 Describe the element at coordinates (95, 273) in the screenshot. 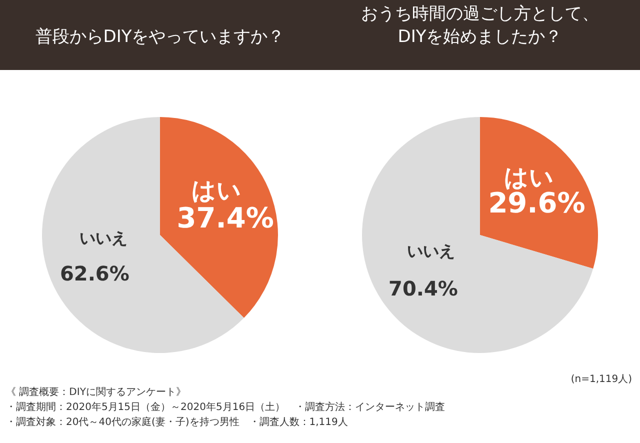

I see `data-label: 62.6%` at that location.